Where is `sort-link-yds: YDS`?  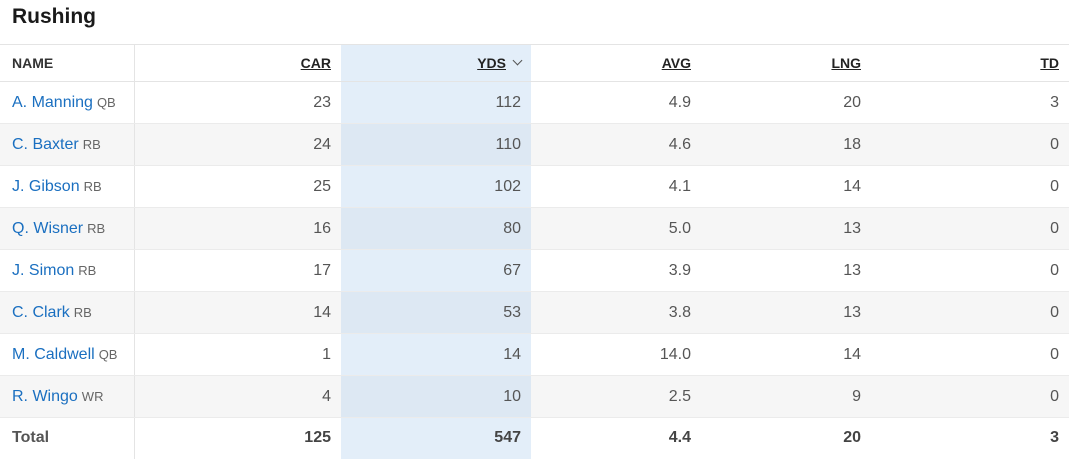 sort-link-yds: YDS is located at coordinates (491, 63).